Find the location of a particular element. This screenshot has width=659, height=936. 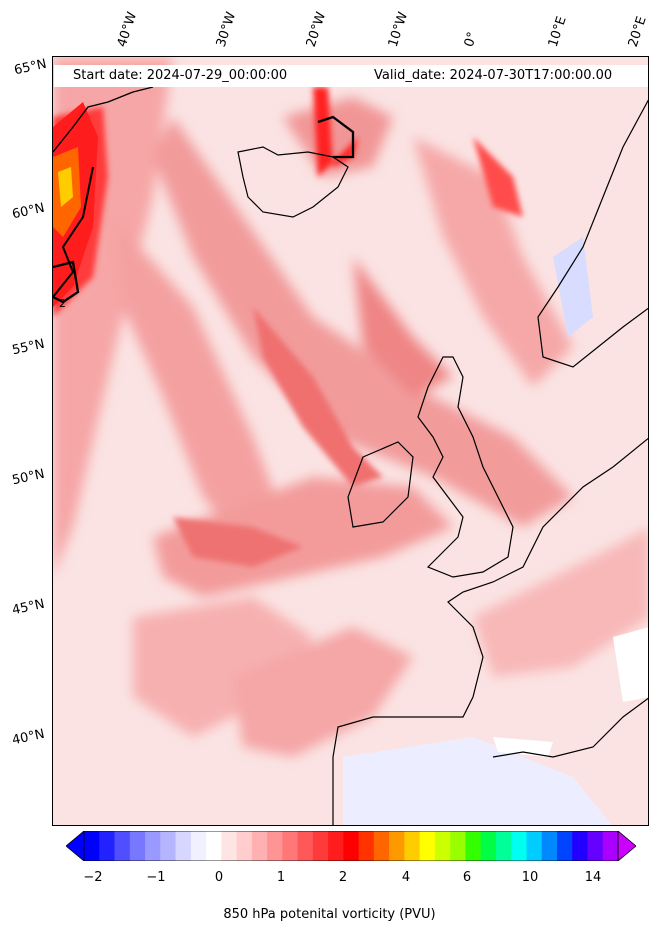

pv-2-contour is located at coordinates (204, 209).